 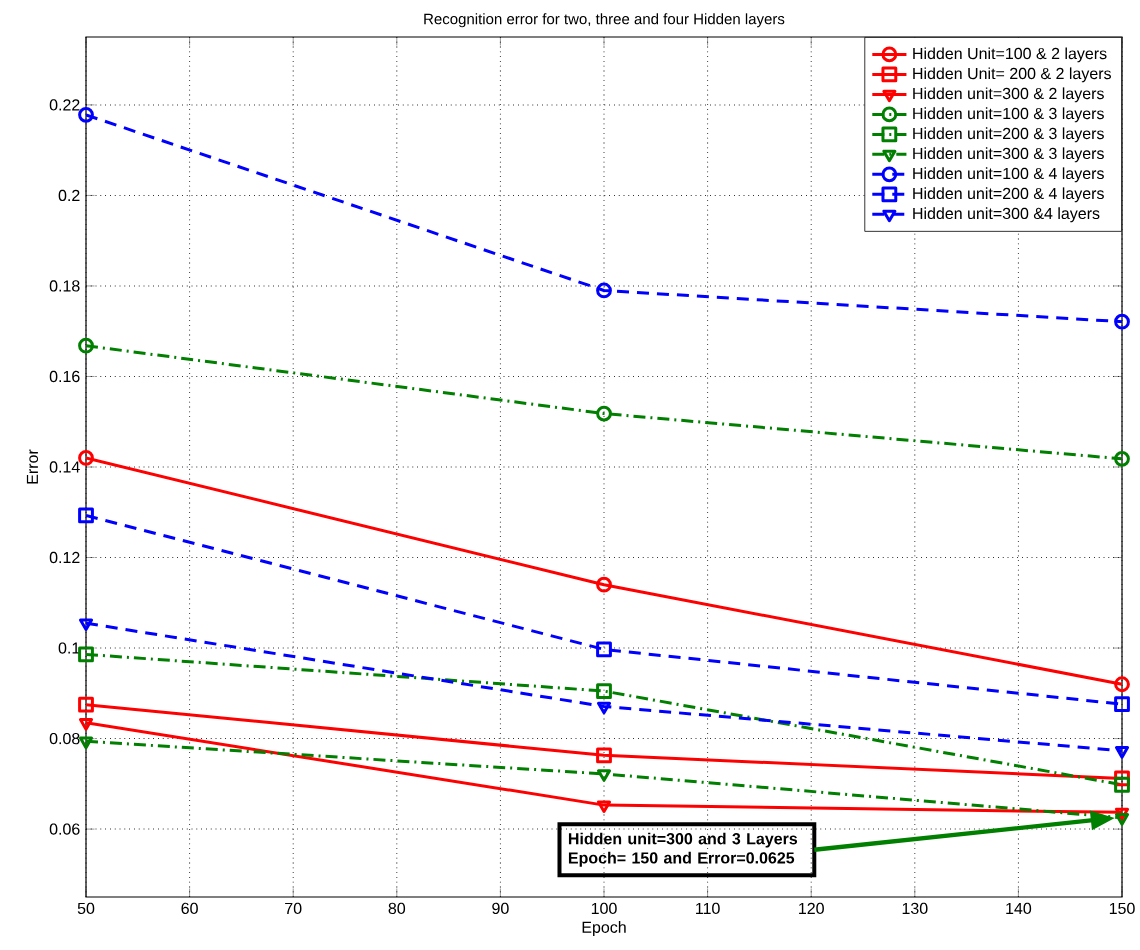 I want to click on y-tick-label: 0.2, so click(x=69, y=195).